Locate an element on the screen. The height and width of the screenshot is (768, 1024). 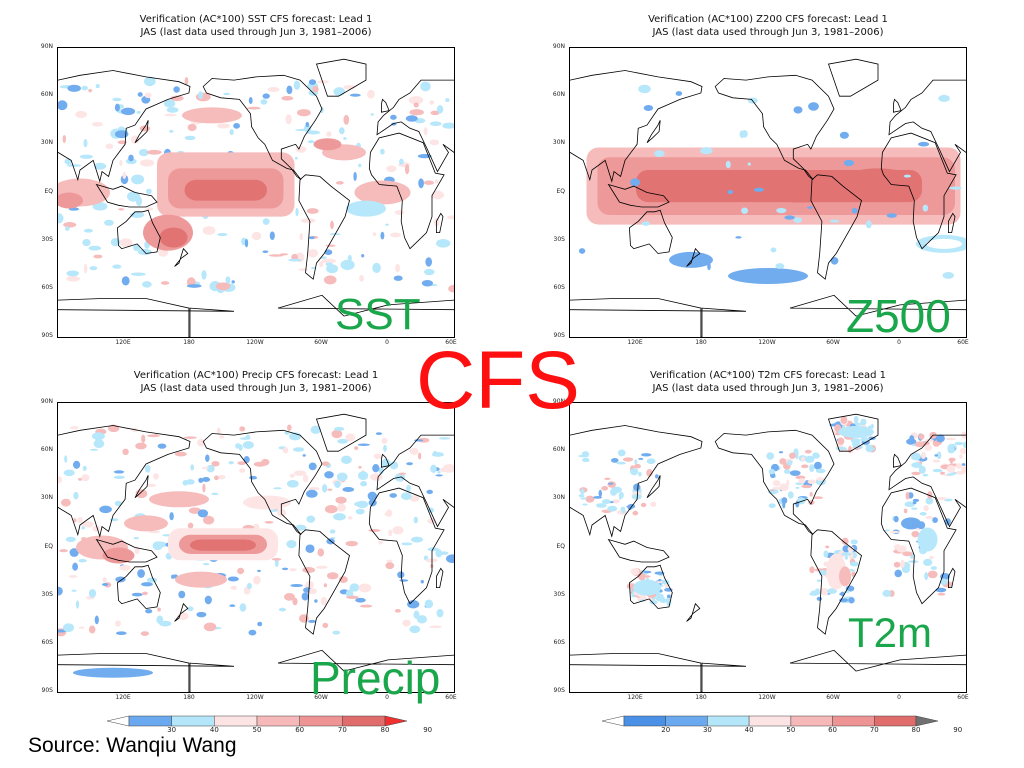
colorbar-tick-label: 90 is located at coordinates (428, 730).